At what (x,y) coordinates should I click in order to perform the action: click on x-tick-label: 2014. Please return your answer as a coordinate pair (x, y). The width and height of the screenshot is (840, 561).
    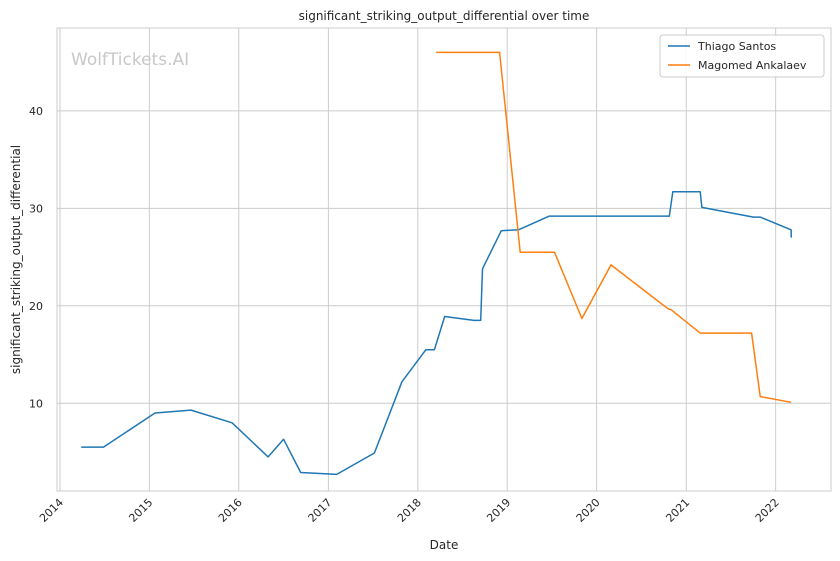
    Looking at the image, I should click on (51, 510).